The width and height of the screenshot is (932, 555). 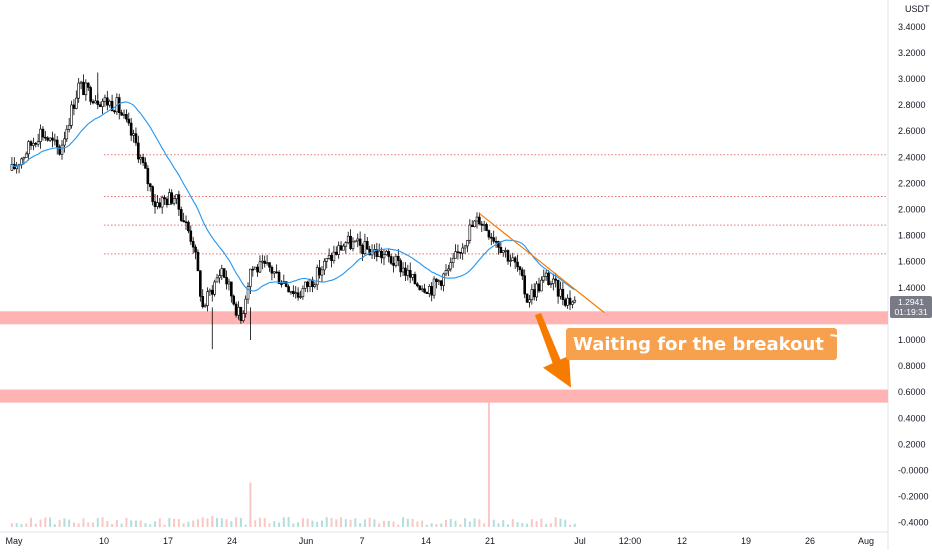 What do you see at coordinates (912, 79) in the screenshot?
I see `price-tick-label: 3.0000` at bounding box center [912, 79].